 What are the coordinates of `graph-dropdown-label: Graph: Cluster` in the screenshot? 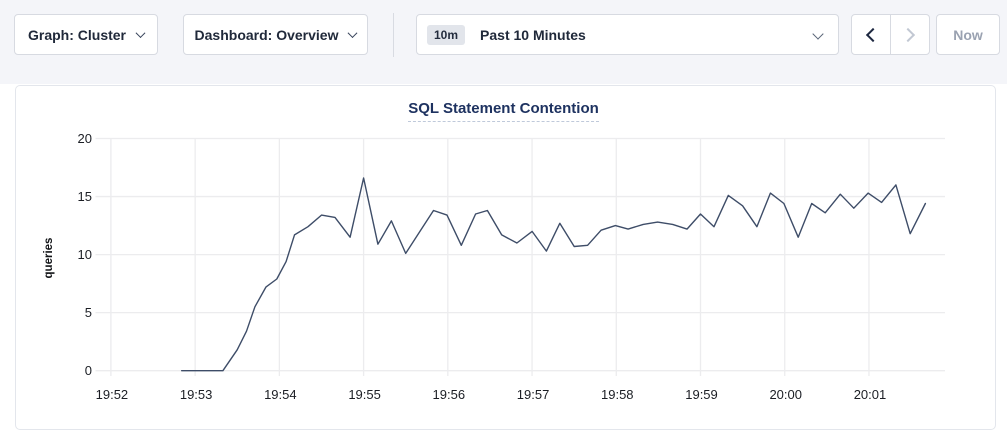 It's located at (76, 34).